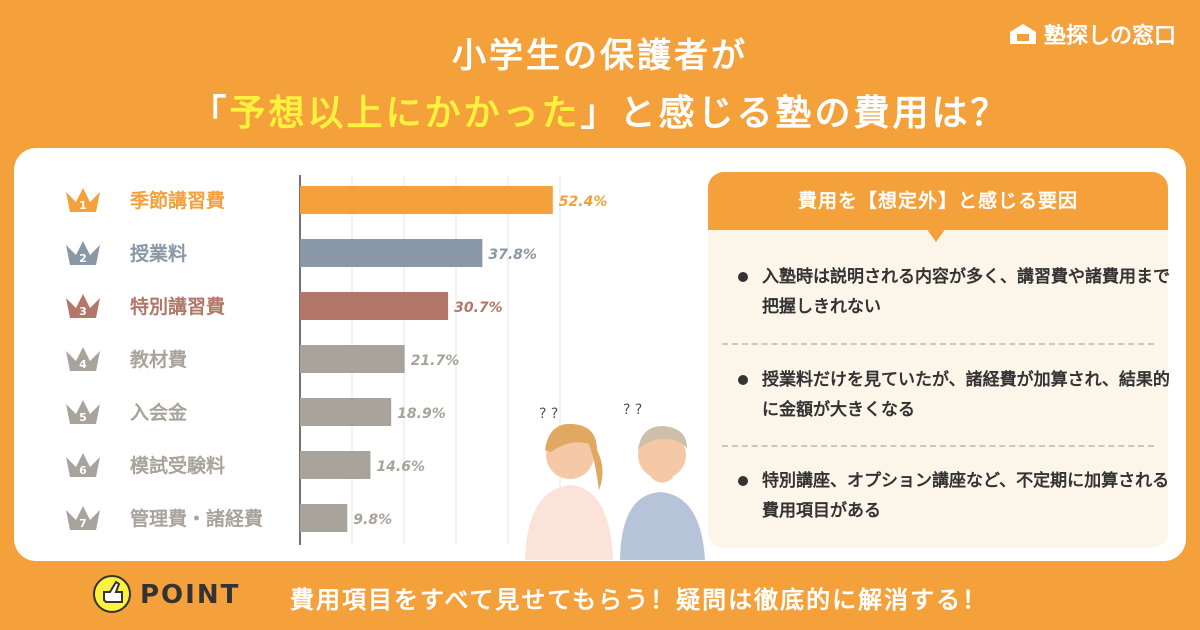  What do you see at coordinates (177, 200) in the screenshot?
I see `category-label: 季節講習費` at bounding box center [177, 200].